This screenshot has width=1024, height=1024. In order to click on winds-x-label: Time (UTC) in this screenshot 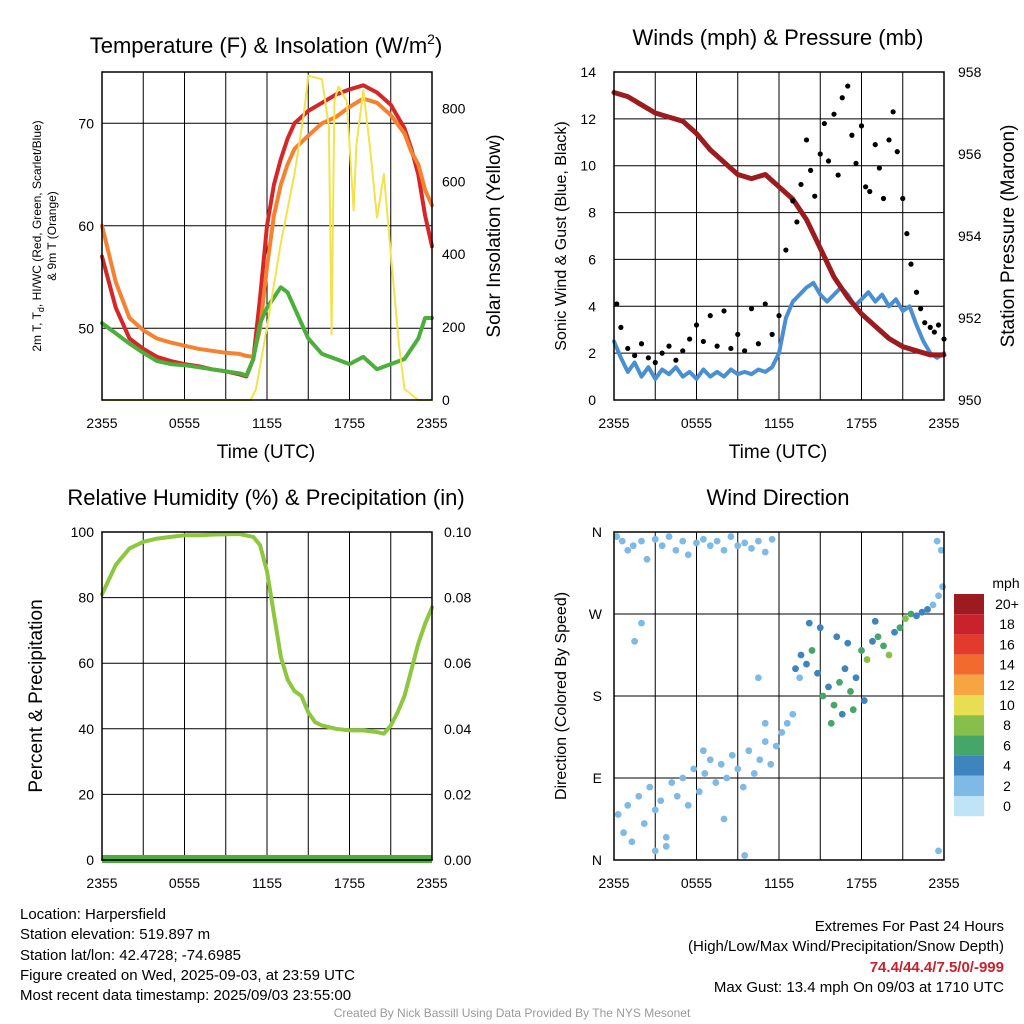, I will do `click(778, 452)`.